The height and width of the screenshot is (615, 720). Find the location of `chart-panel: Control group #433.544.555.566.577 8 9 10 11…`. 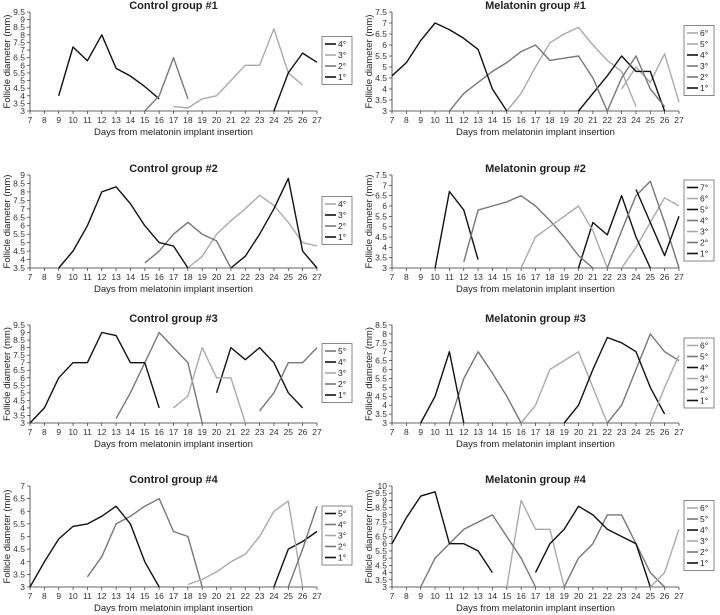

chart-panel: Control group #433.544.555.566.577 8 9 10 11… is located at coordinates (177, 544).